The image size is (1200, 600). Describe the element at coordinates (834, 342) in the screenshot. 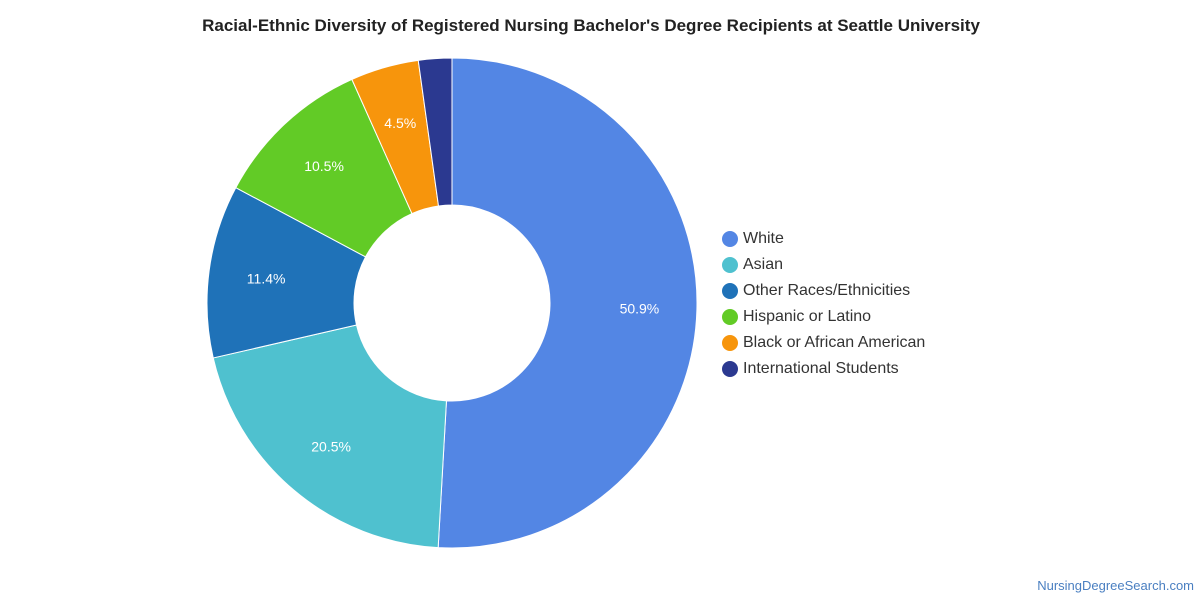

I see `legend-label: Black or African American` at that location.